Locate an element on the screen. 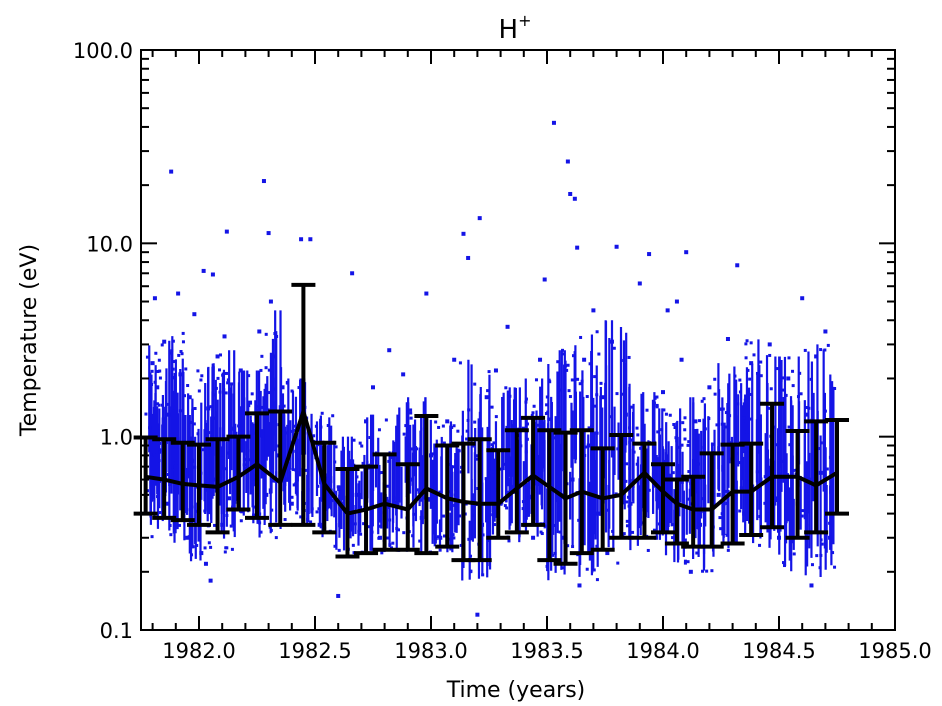  y-tick-label: 10.0 is located at coordinates (109, 244).